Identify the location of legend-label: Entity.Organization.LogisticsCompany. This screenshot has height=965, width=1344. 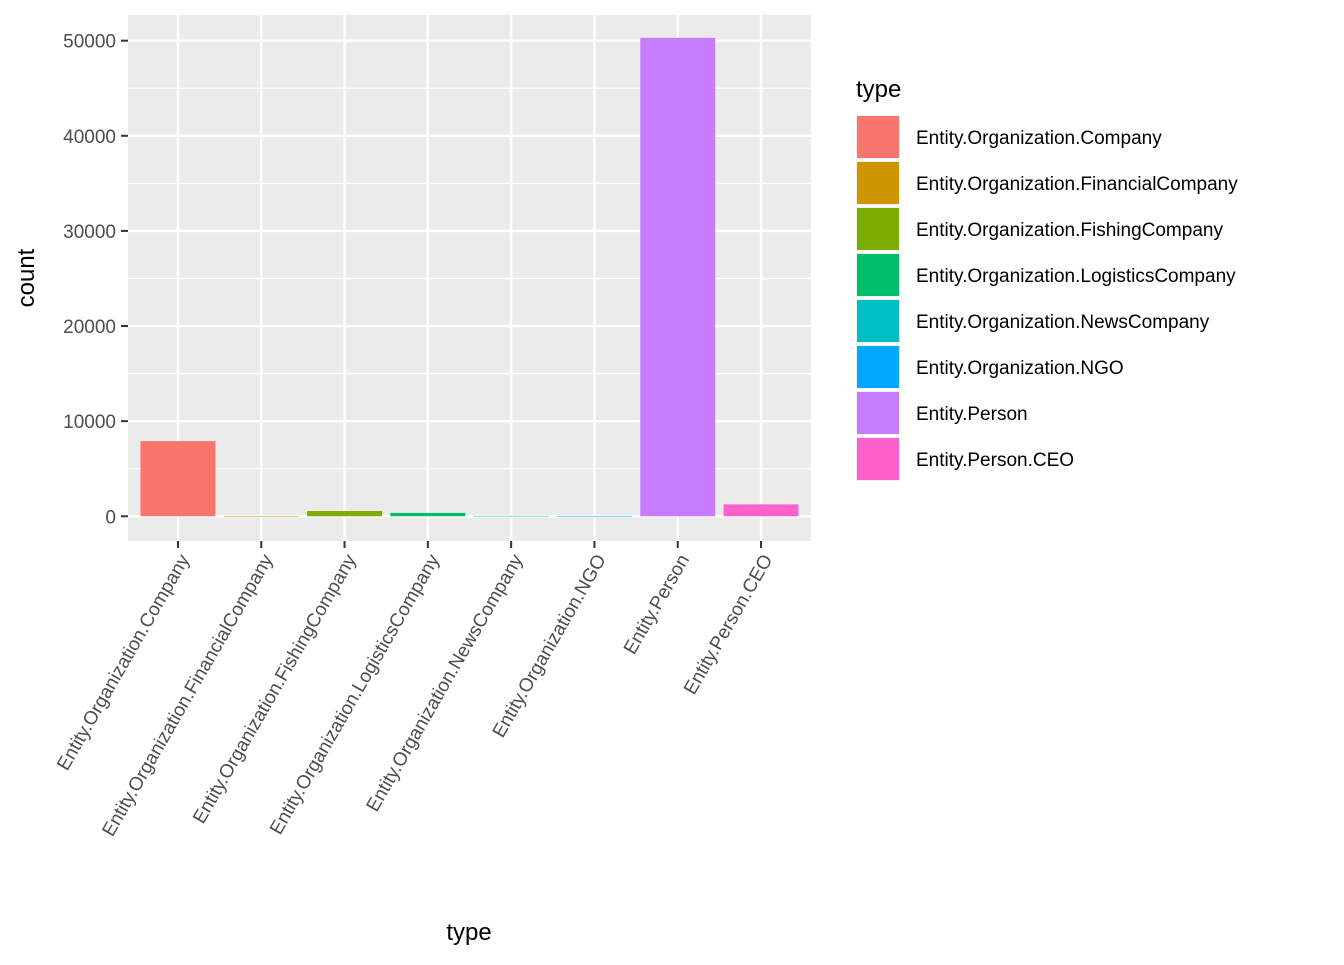
(1076, 276).